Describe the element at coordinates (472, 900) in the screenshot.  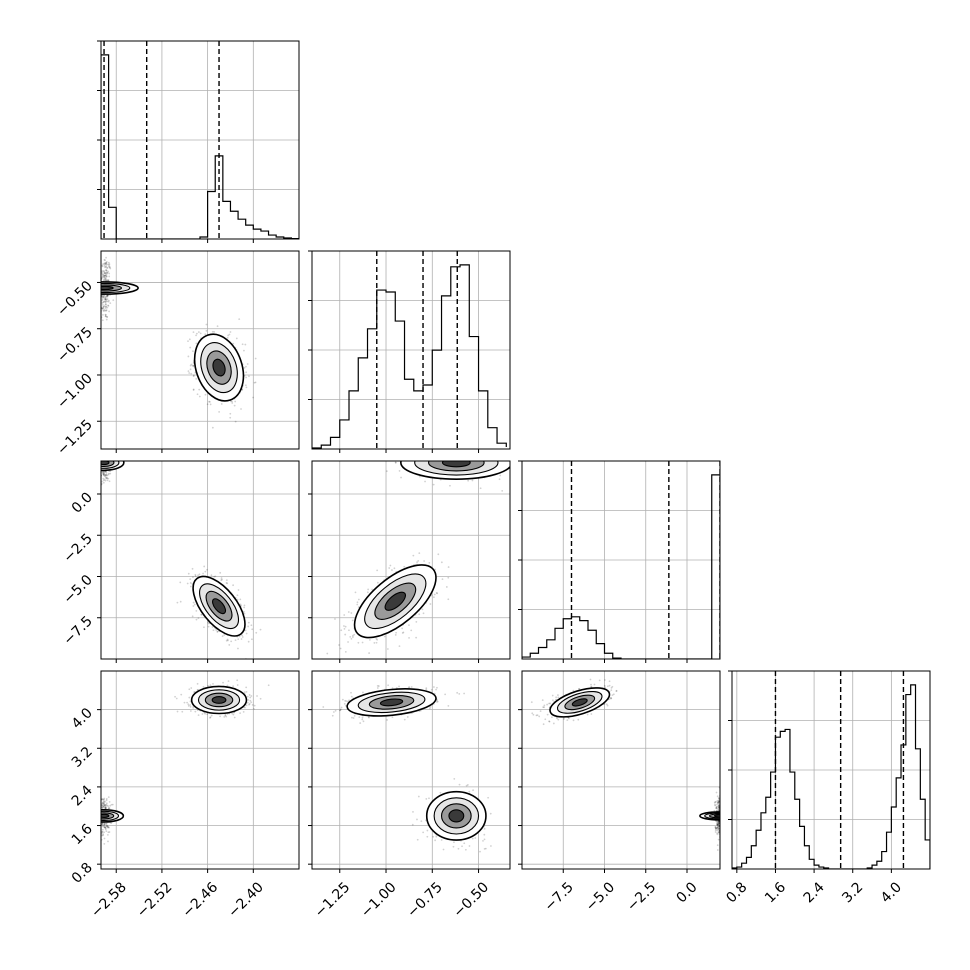
I see `x-tick-label: −0.50` at that location.